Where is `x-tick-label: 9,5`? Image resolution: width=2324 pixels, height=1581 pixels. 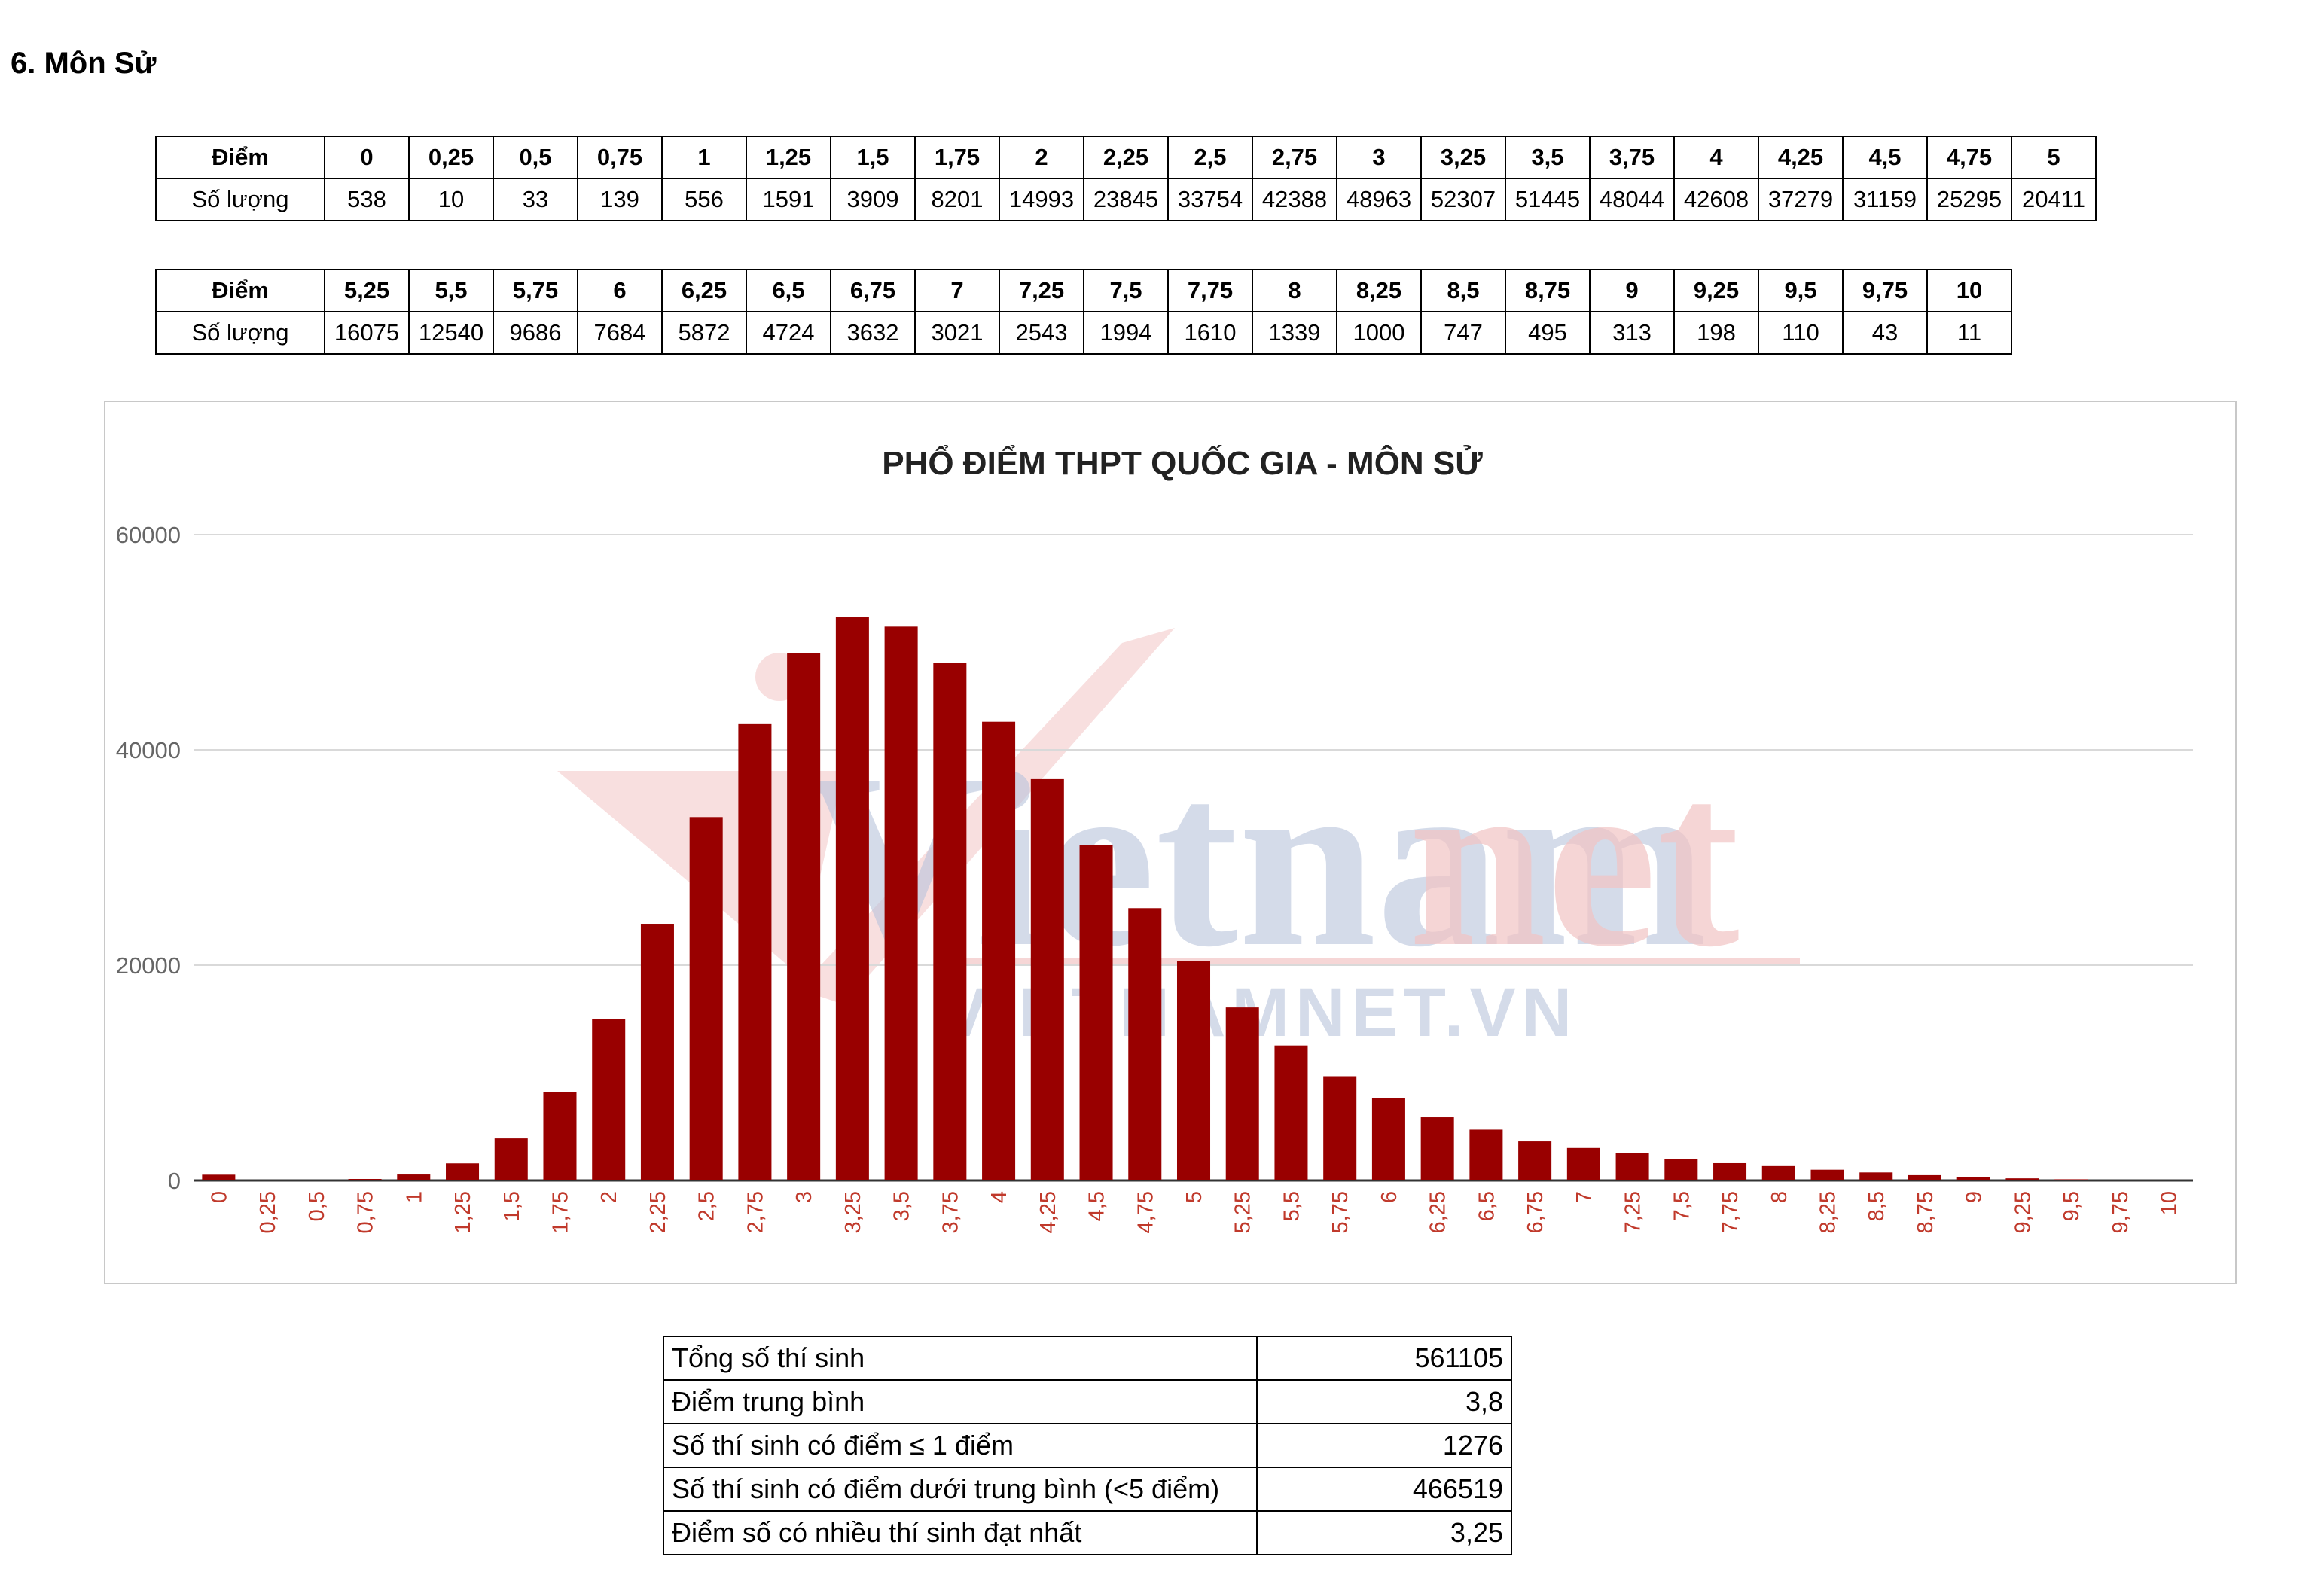 x-tick-label: 9,5 is located at coordinates (2072, 1206).